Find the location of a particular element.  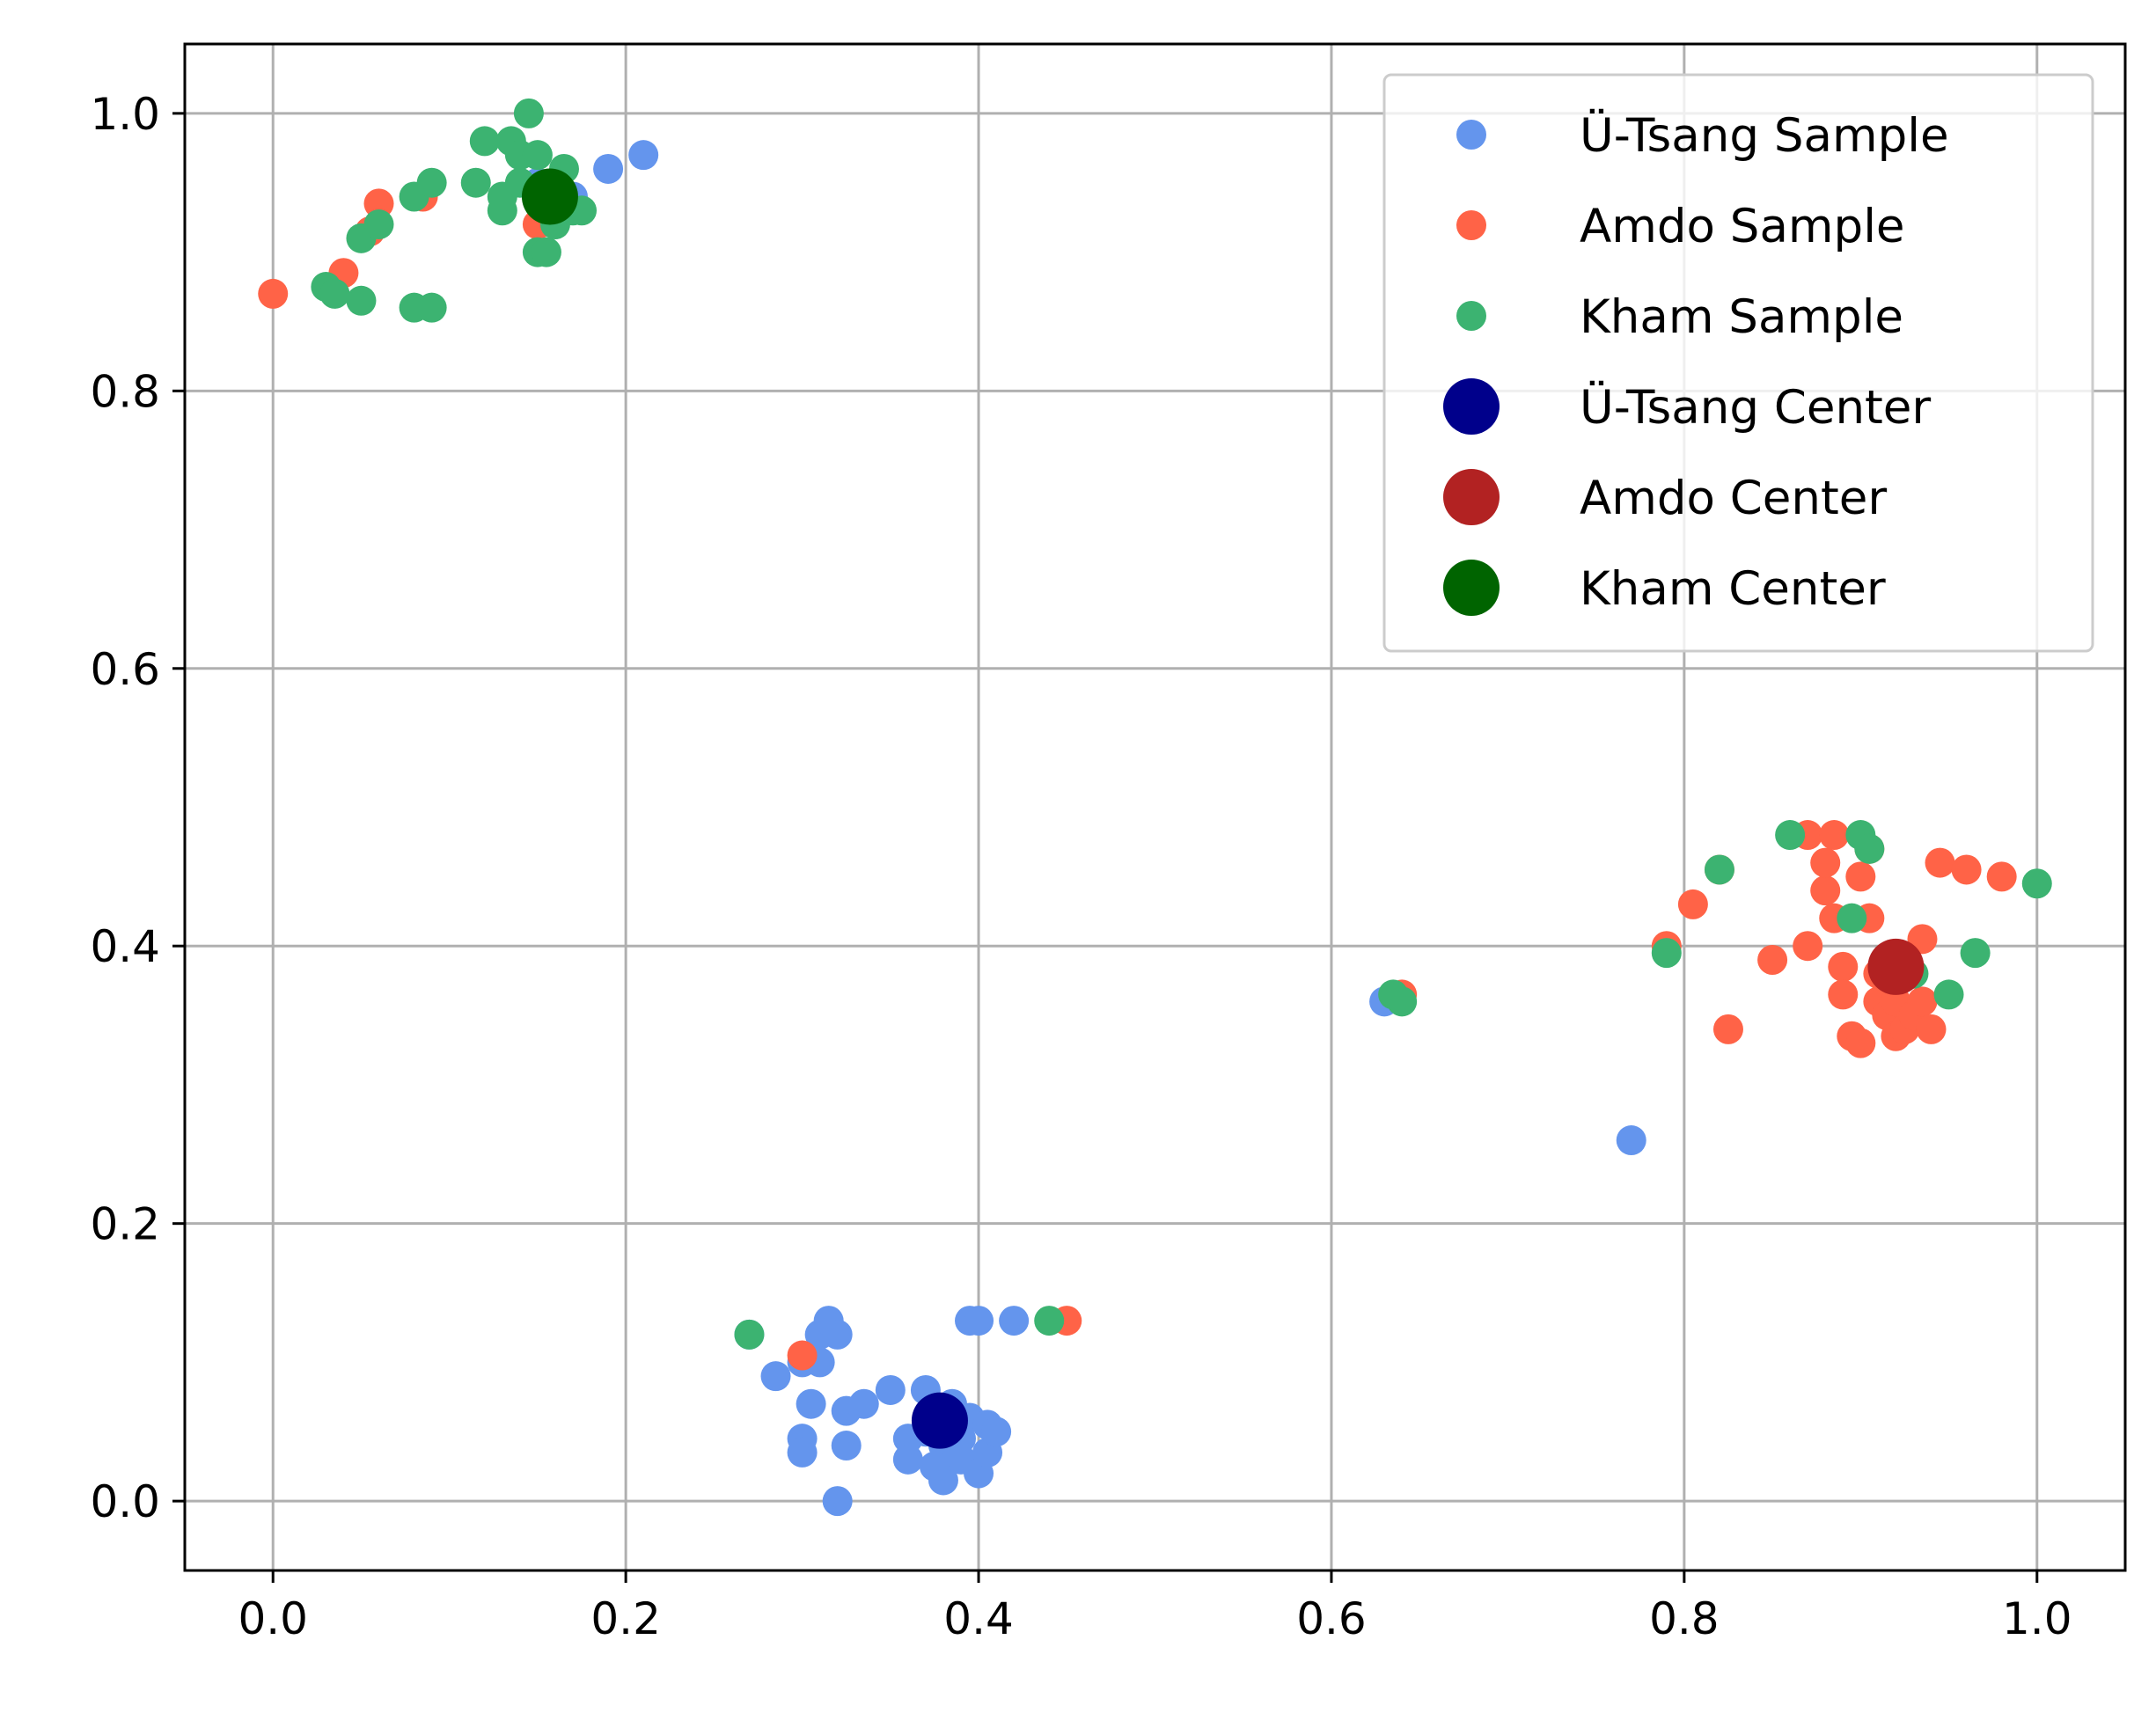

series--tsang-center is located at coordinates (940, 1420).